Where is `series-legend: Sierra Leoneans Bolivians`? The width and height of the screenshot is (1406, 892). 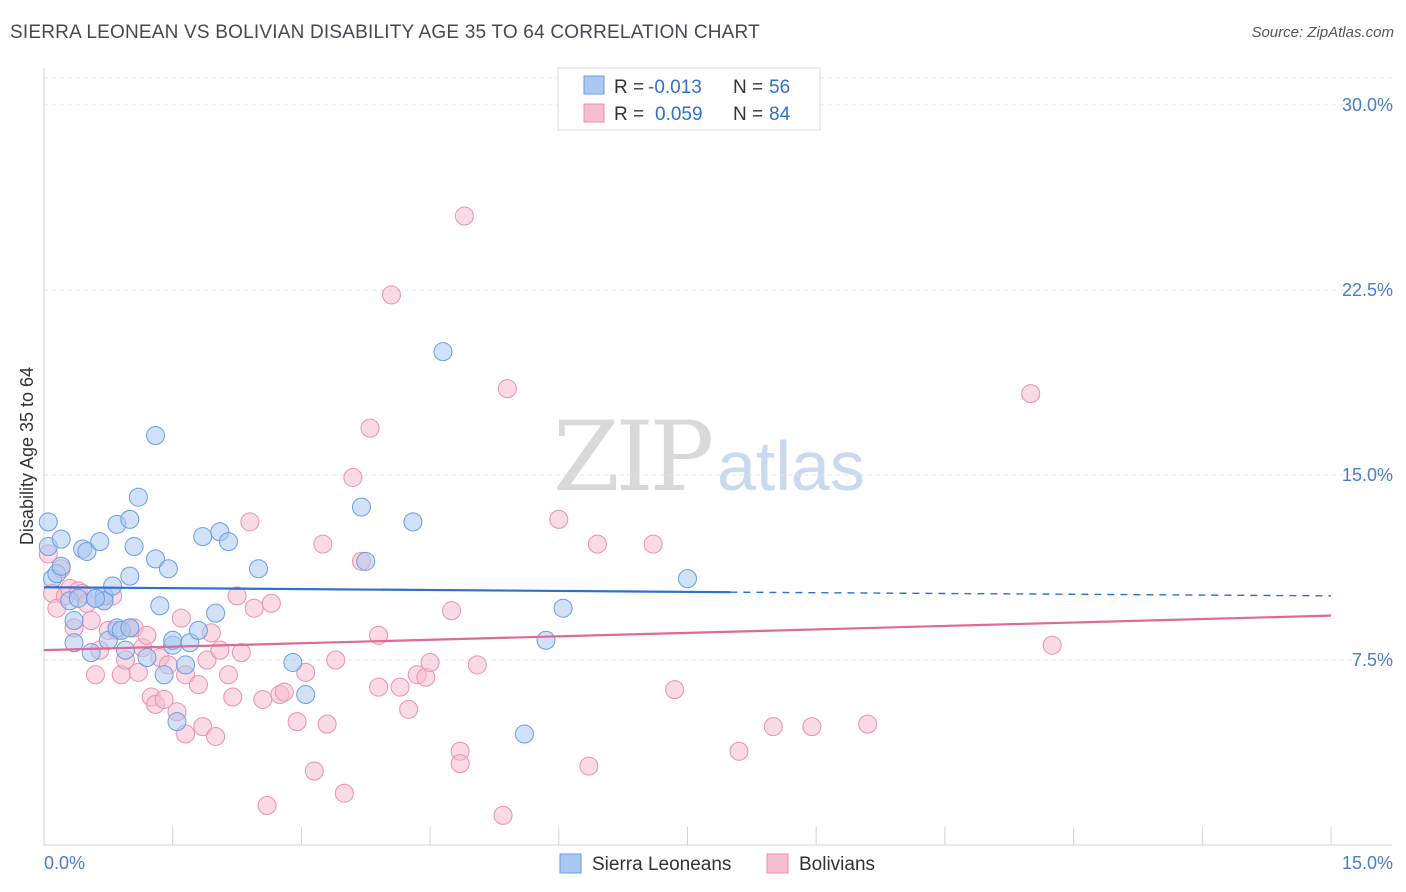 series-legend: Sierra Leoneans Bolivians is located at coordinates (717, 864).